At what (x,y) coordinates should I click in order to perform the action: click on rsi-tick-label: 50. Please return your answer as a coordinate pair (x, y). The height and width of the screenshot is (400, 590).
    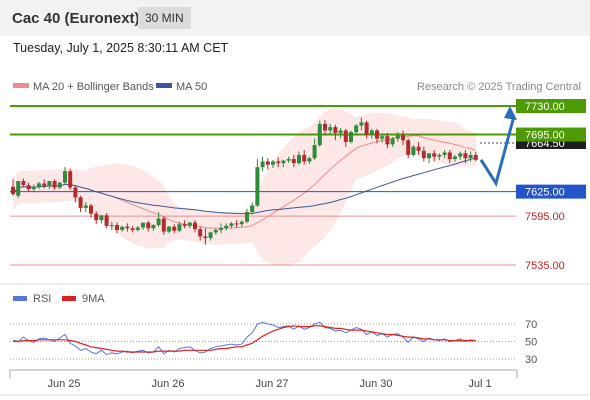
    Looking at the image, I should click on (531, 343).